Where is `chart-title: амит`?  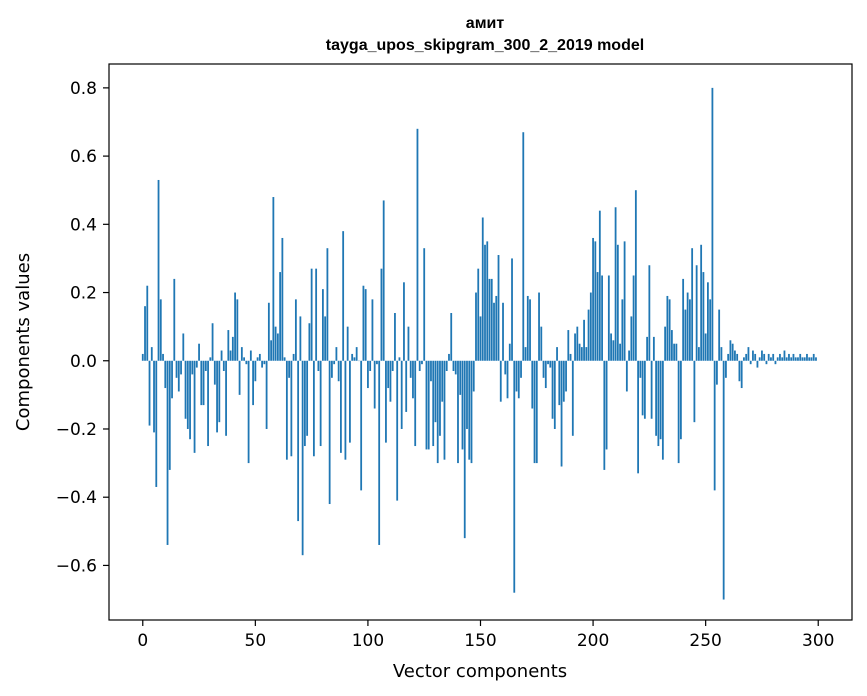
chart-title: амит is located at coordinates (485, 23).